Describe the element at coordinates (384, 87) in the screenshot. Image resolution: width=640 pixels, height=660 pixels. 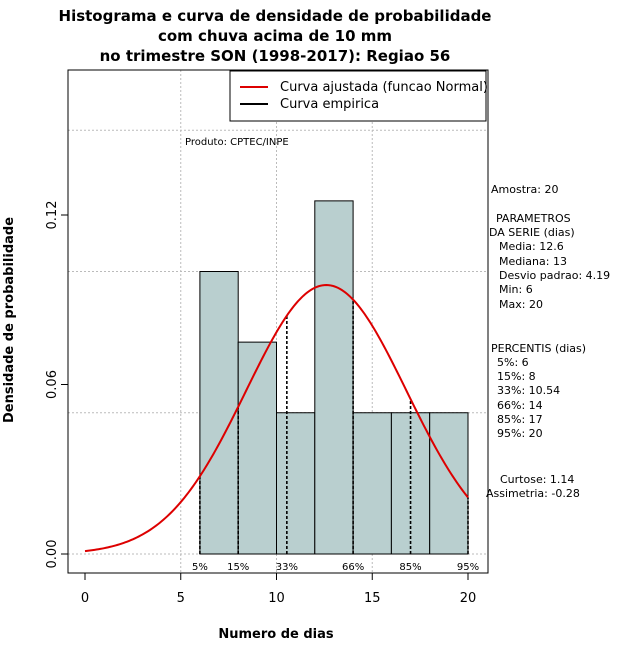
I see `legend-fitted-label: Curva ajustada (funcao Normal)` at that location.